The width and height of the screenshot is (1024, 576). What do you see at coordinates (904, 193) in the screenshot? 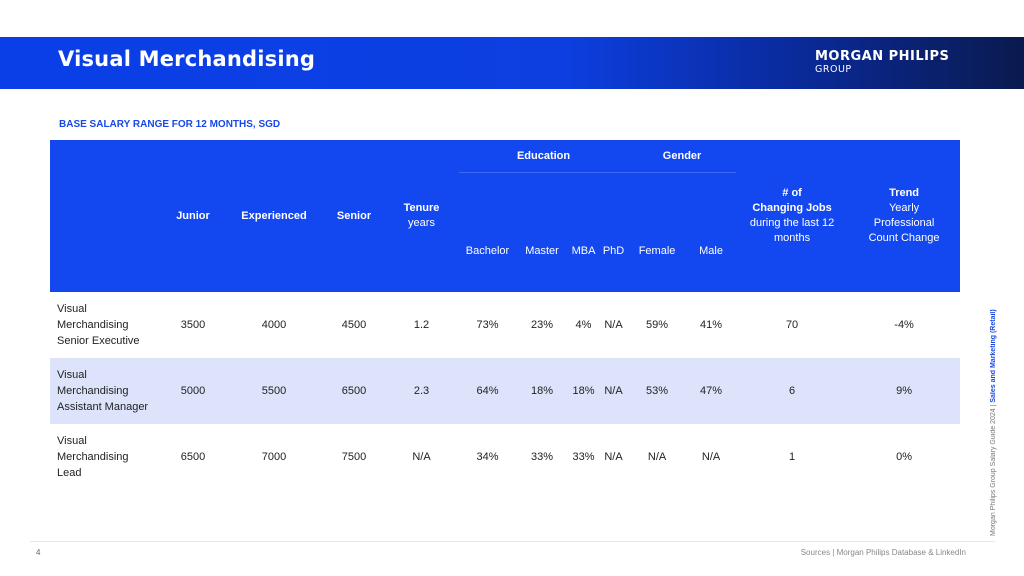
I see `header-trend-title: Trend` at bounding box center [904, 193].